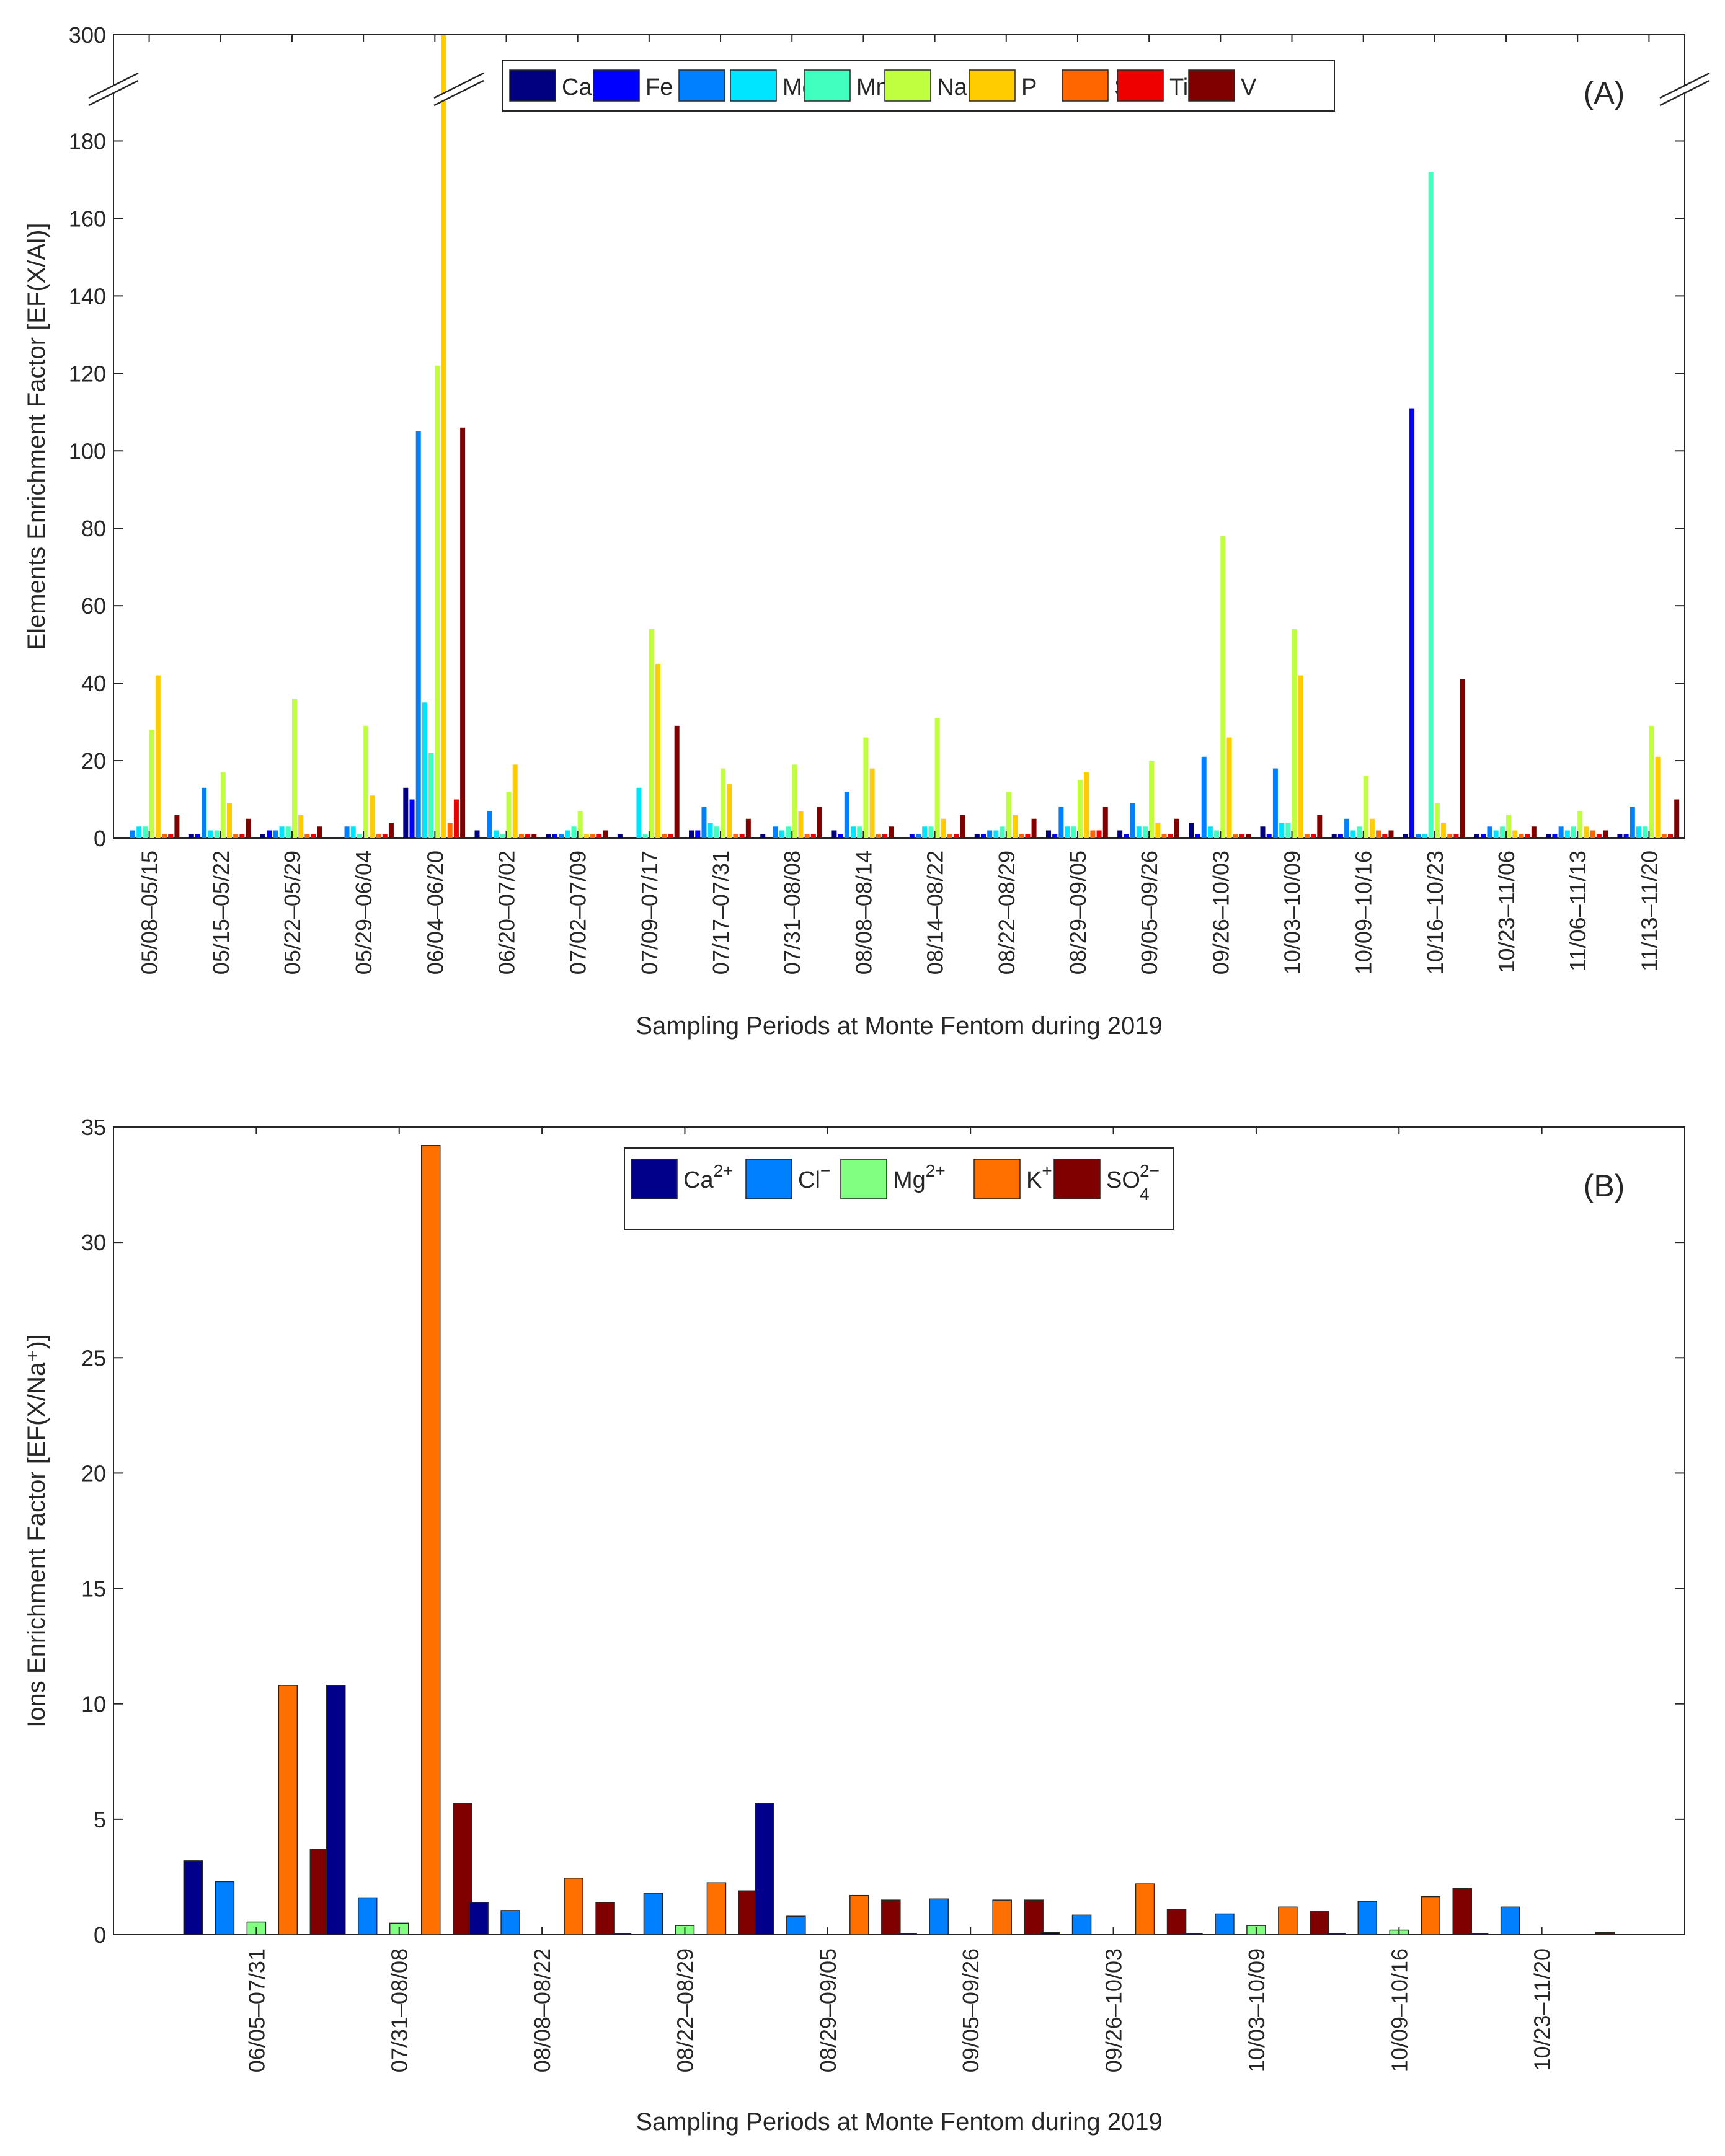 This screenshot has height=2156, width=1725. Describe the element at coordinates (100, 1820) in the screenshot. I see `y-tick-label: 5` at that location.